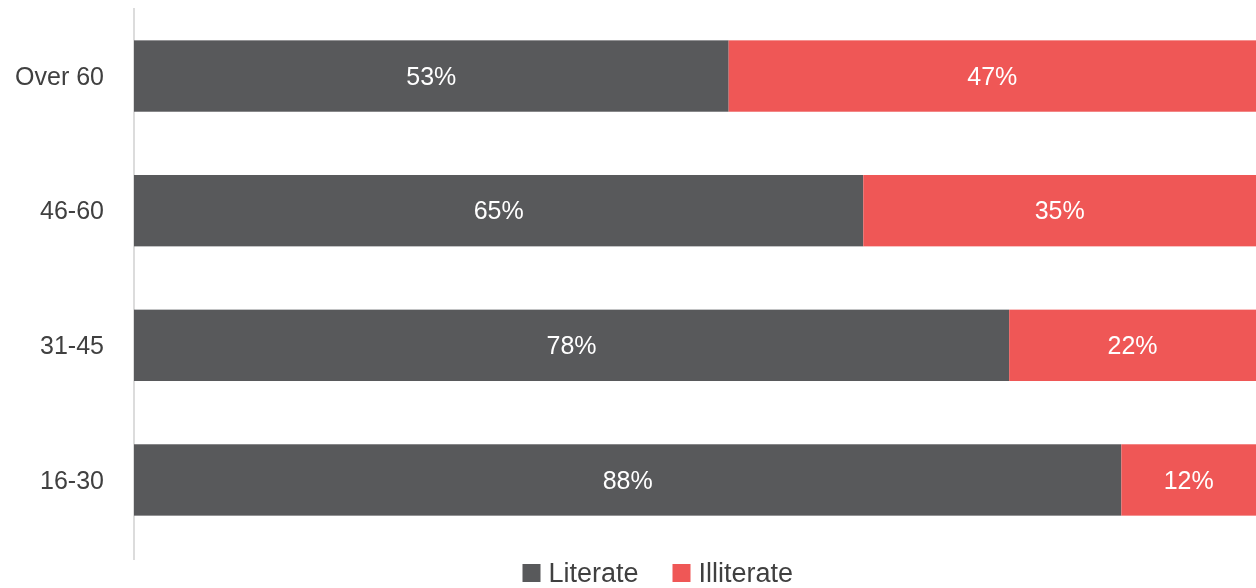 The width and height of the screenshot is (1256, 588). Describe the element at coordinates (72, 479) in the screenshot. I see `y-tick-label: 16-30` at that location.